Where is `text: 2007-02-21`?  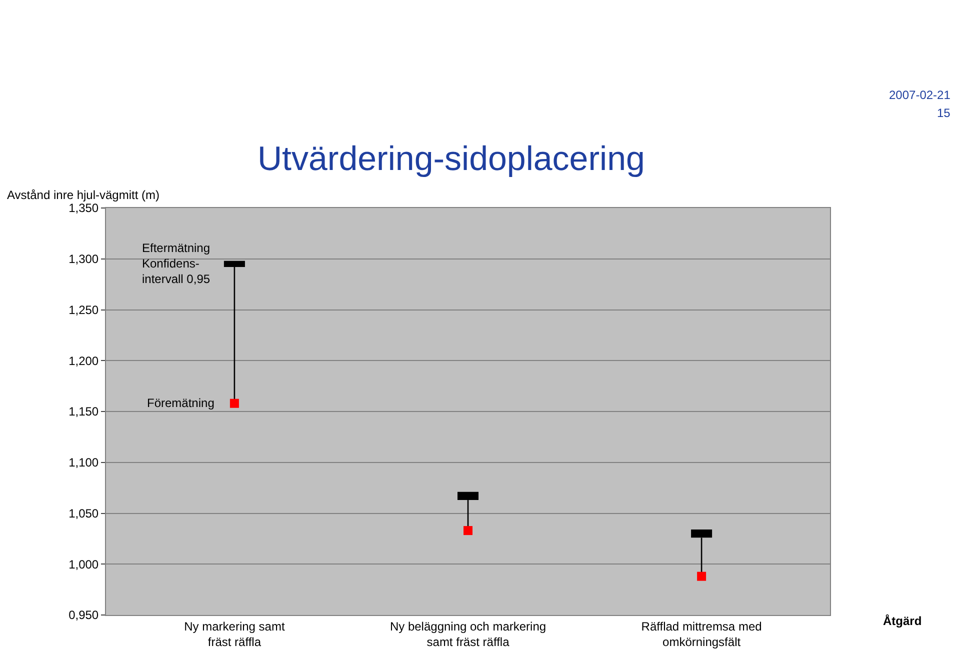
text: 2007-02-21 is located at coordinates (920, 95).